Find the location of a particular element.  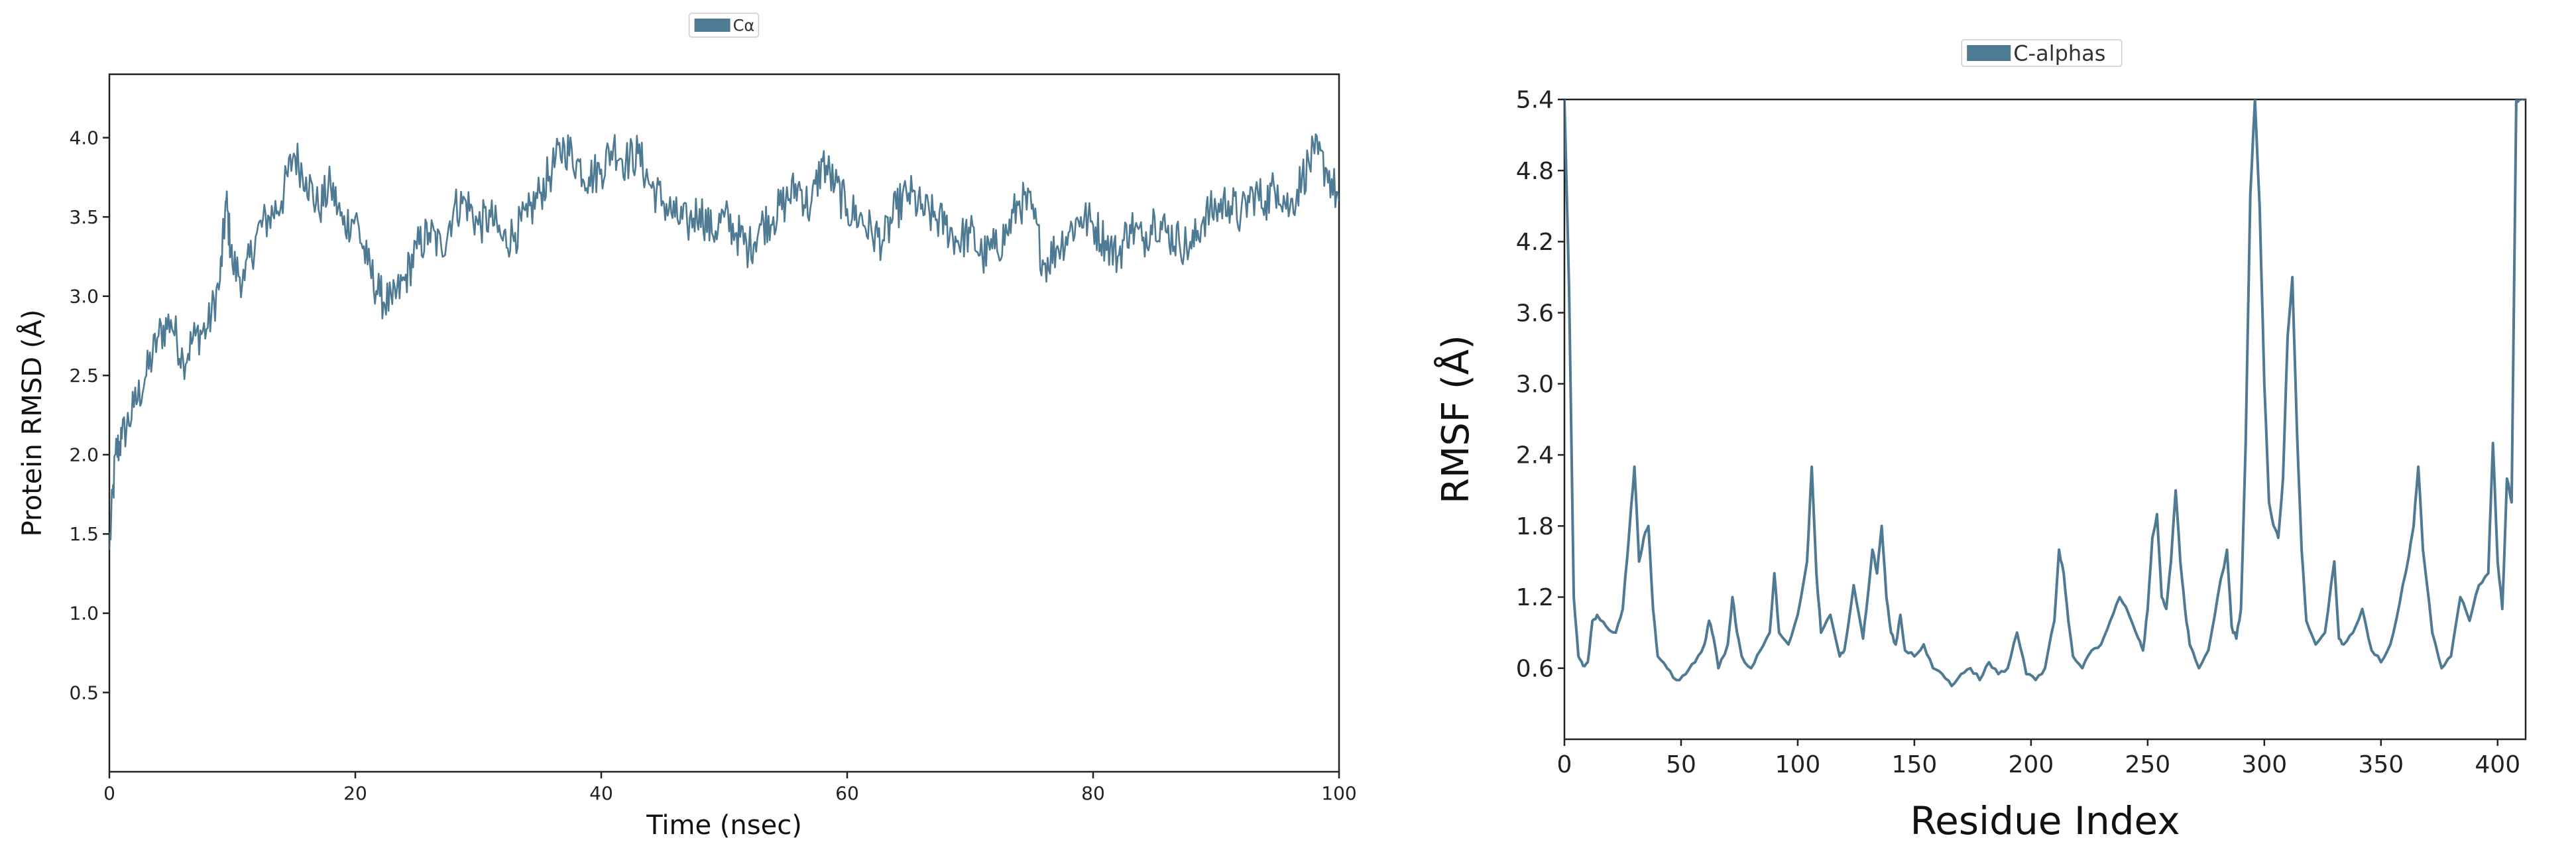

x-tick-label: 40 is located at coordinates (601, 793).